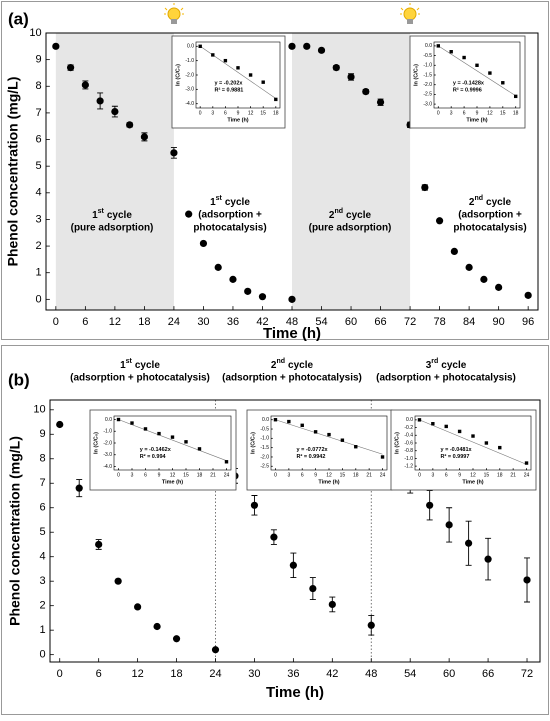 This screenshot has height=721, width=550. What do you see at coordinates (446, 378) in the screenshot?
I see `annotation-line: (adsorption + photocatalysis)` at bounding box center [446, 378].